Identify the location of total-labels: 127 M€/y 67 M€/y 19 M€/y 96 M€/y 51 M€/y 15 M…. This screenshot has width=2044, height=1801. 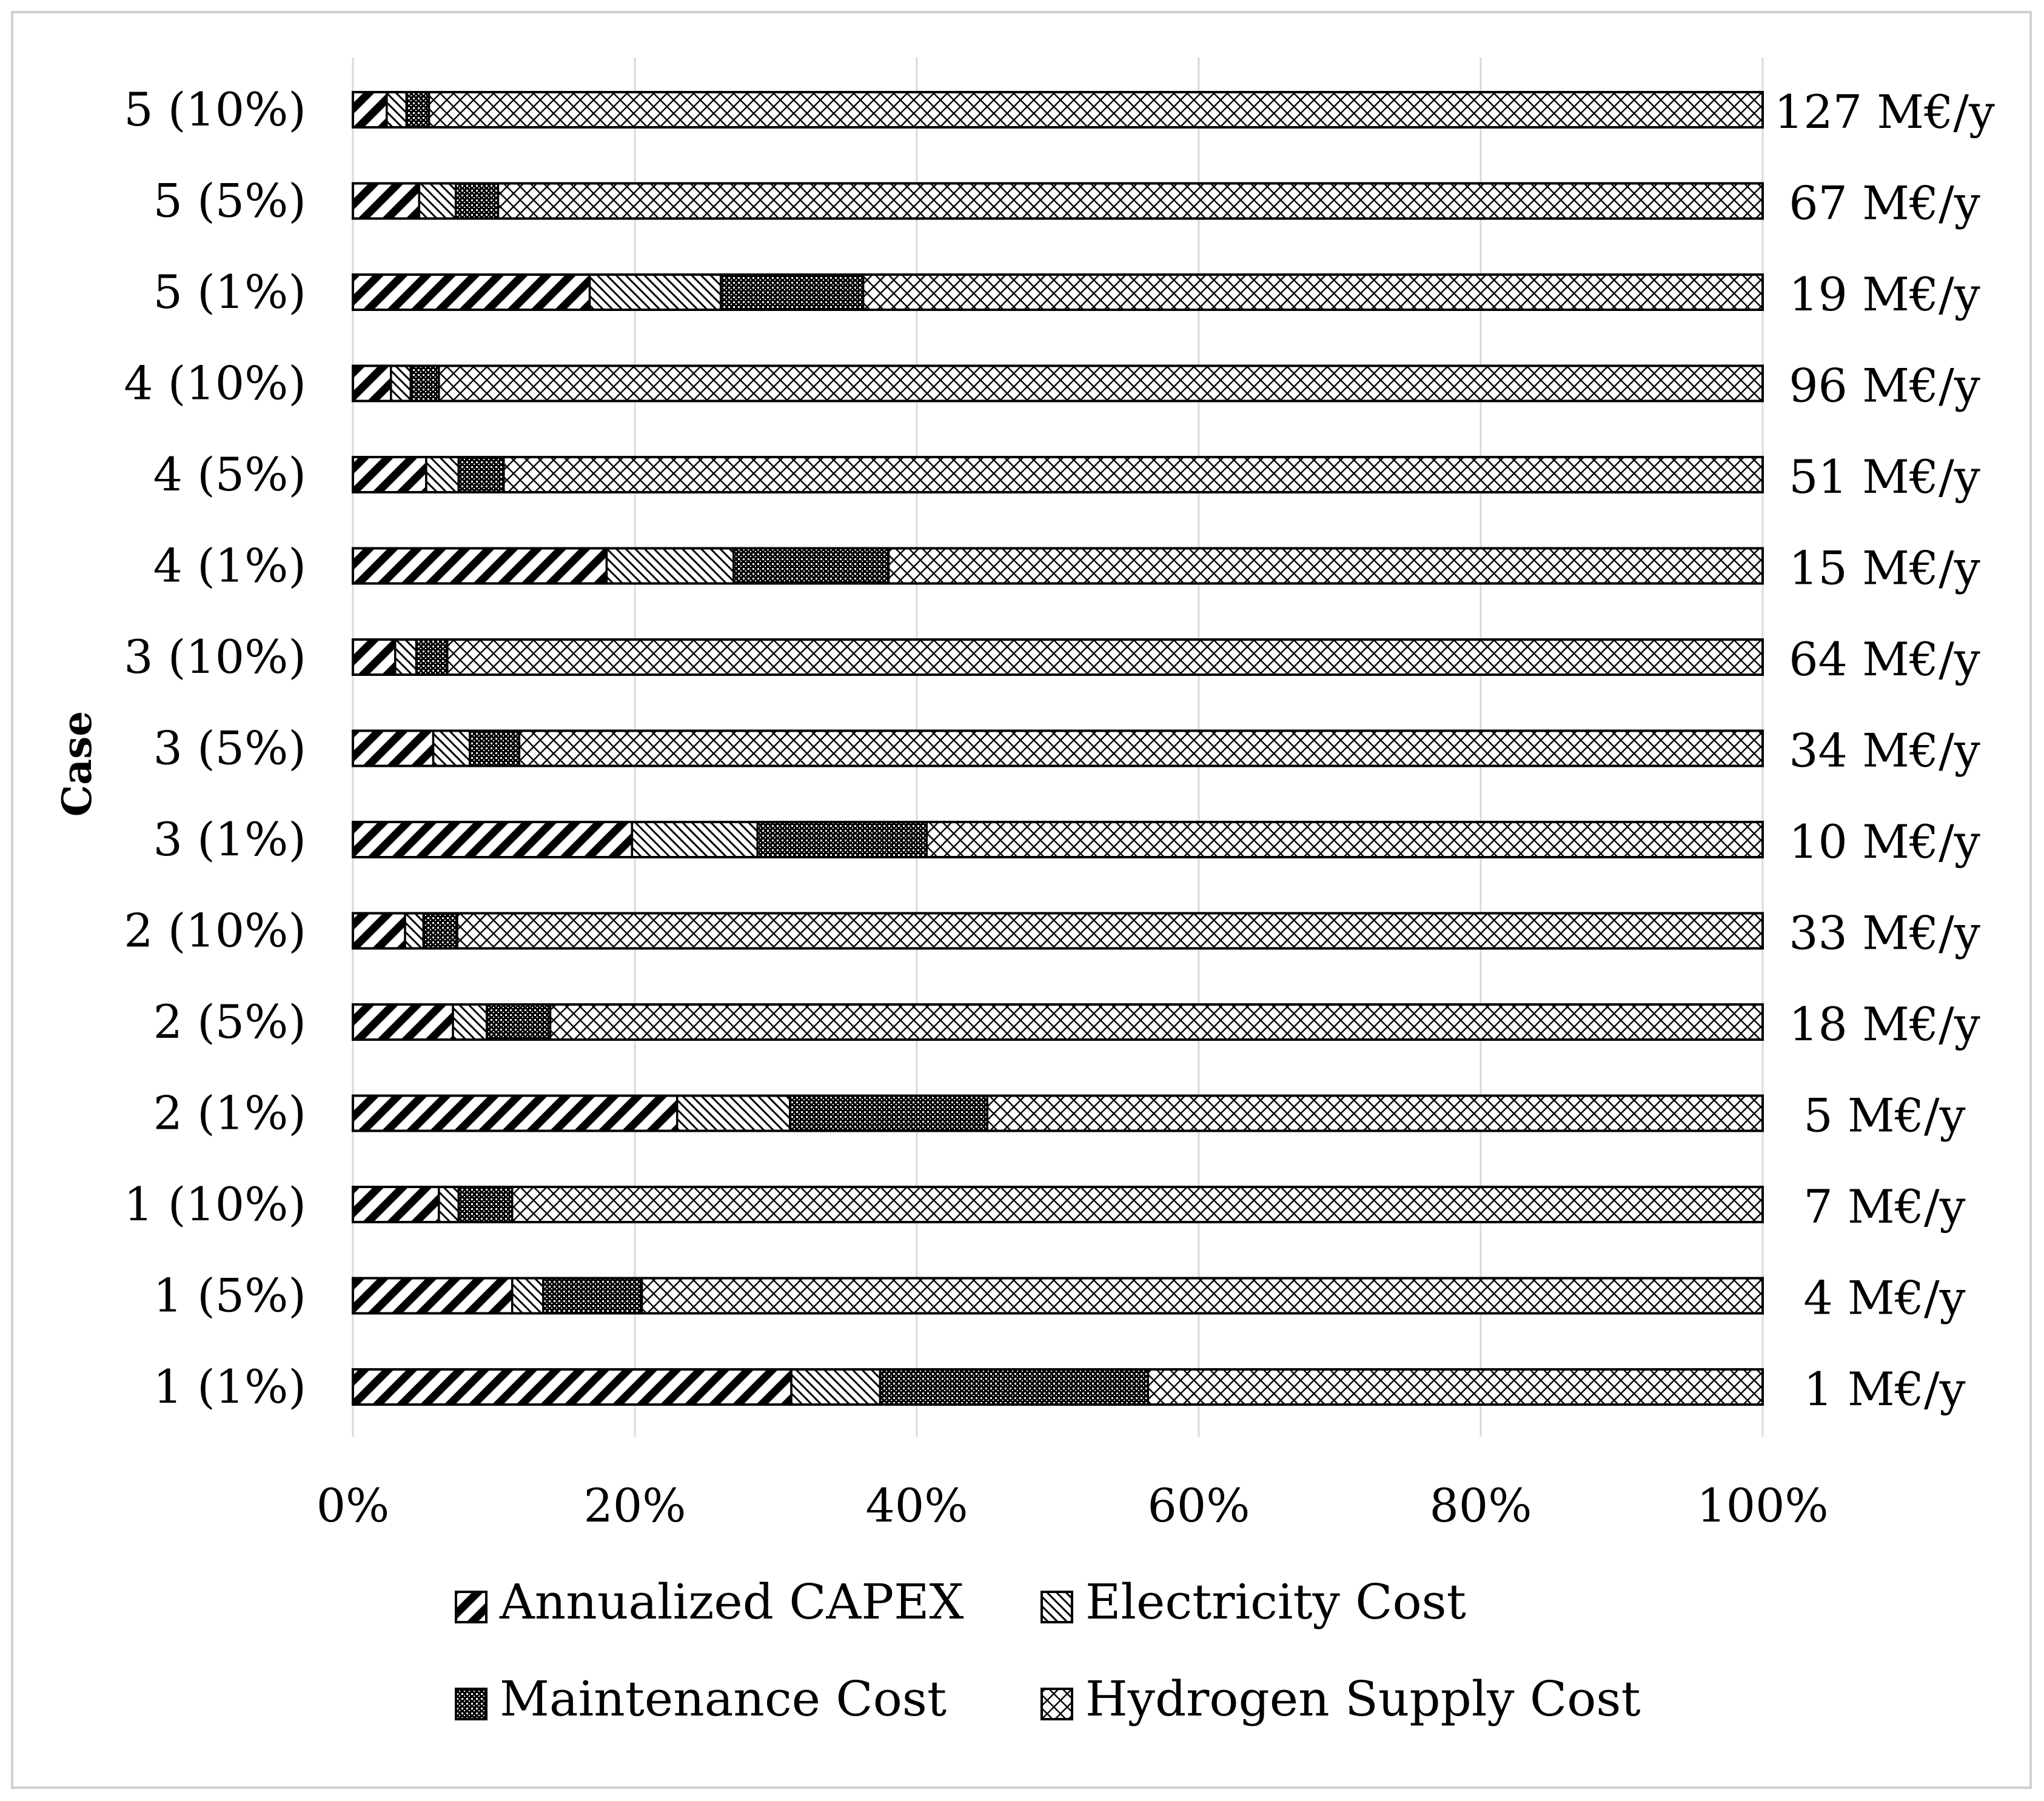
(1884, 751).